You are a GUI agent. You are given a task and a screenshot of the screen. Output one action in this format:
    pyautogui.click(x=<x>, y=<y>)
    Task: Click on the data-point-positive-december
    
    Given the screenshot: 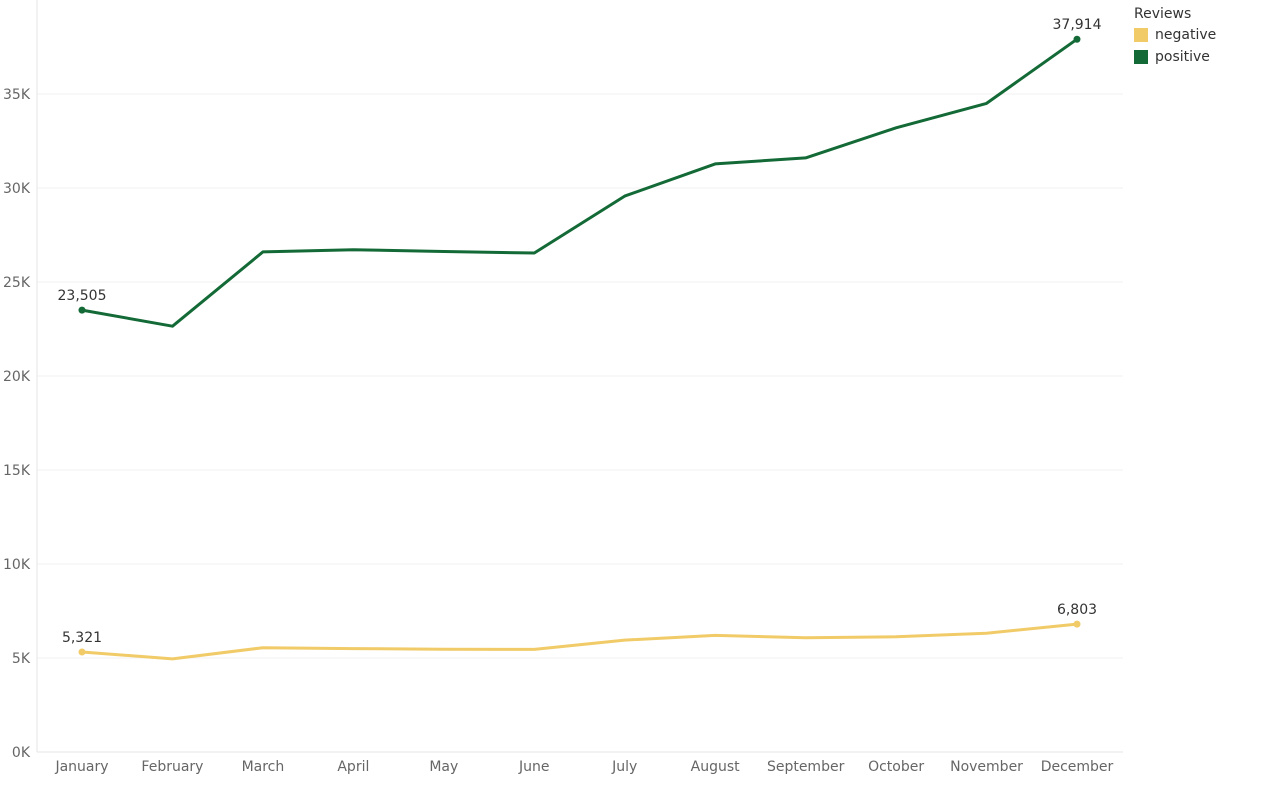 What is the action you would take?
    pyautogui.click(x=1077, y=39)
    